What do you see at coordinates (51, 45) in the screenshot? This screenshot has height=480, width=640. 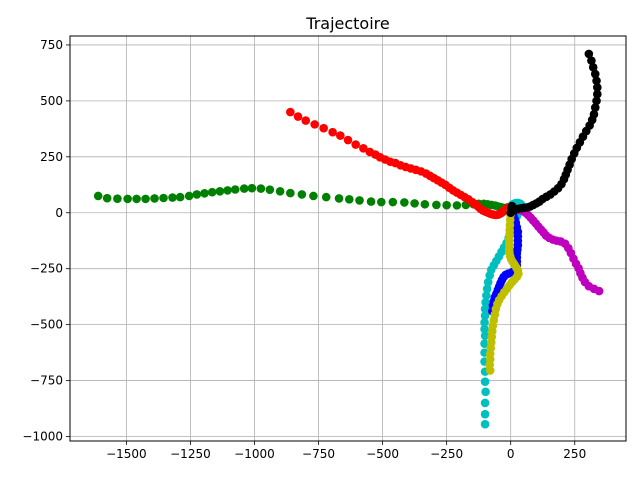 I see `y-tick-label: 750` at bounding box center [51, 45].